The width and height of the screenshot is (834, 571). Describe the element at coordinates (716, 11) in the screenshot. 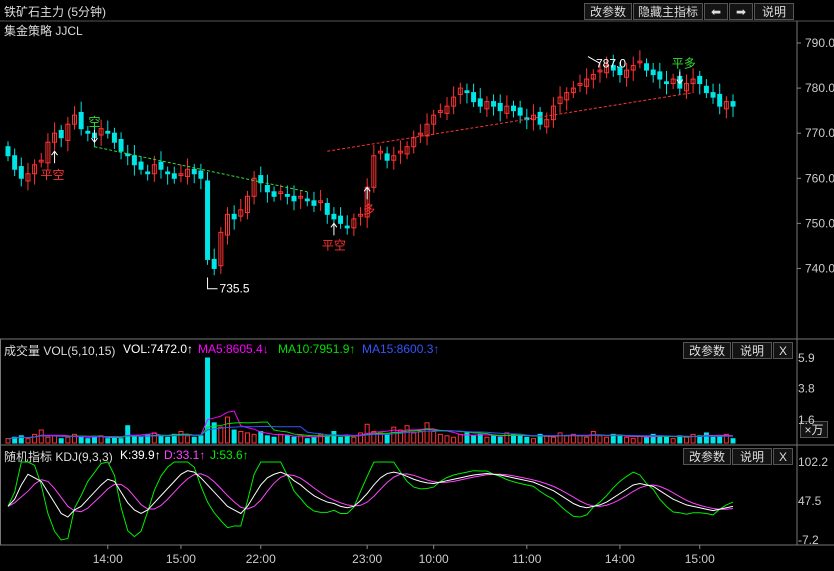

I see `prev-arrow-icon: ⬅` at that location.